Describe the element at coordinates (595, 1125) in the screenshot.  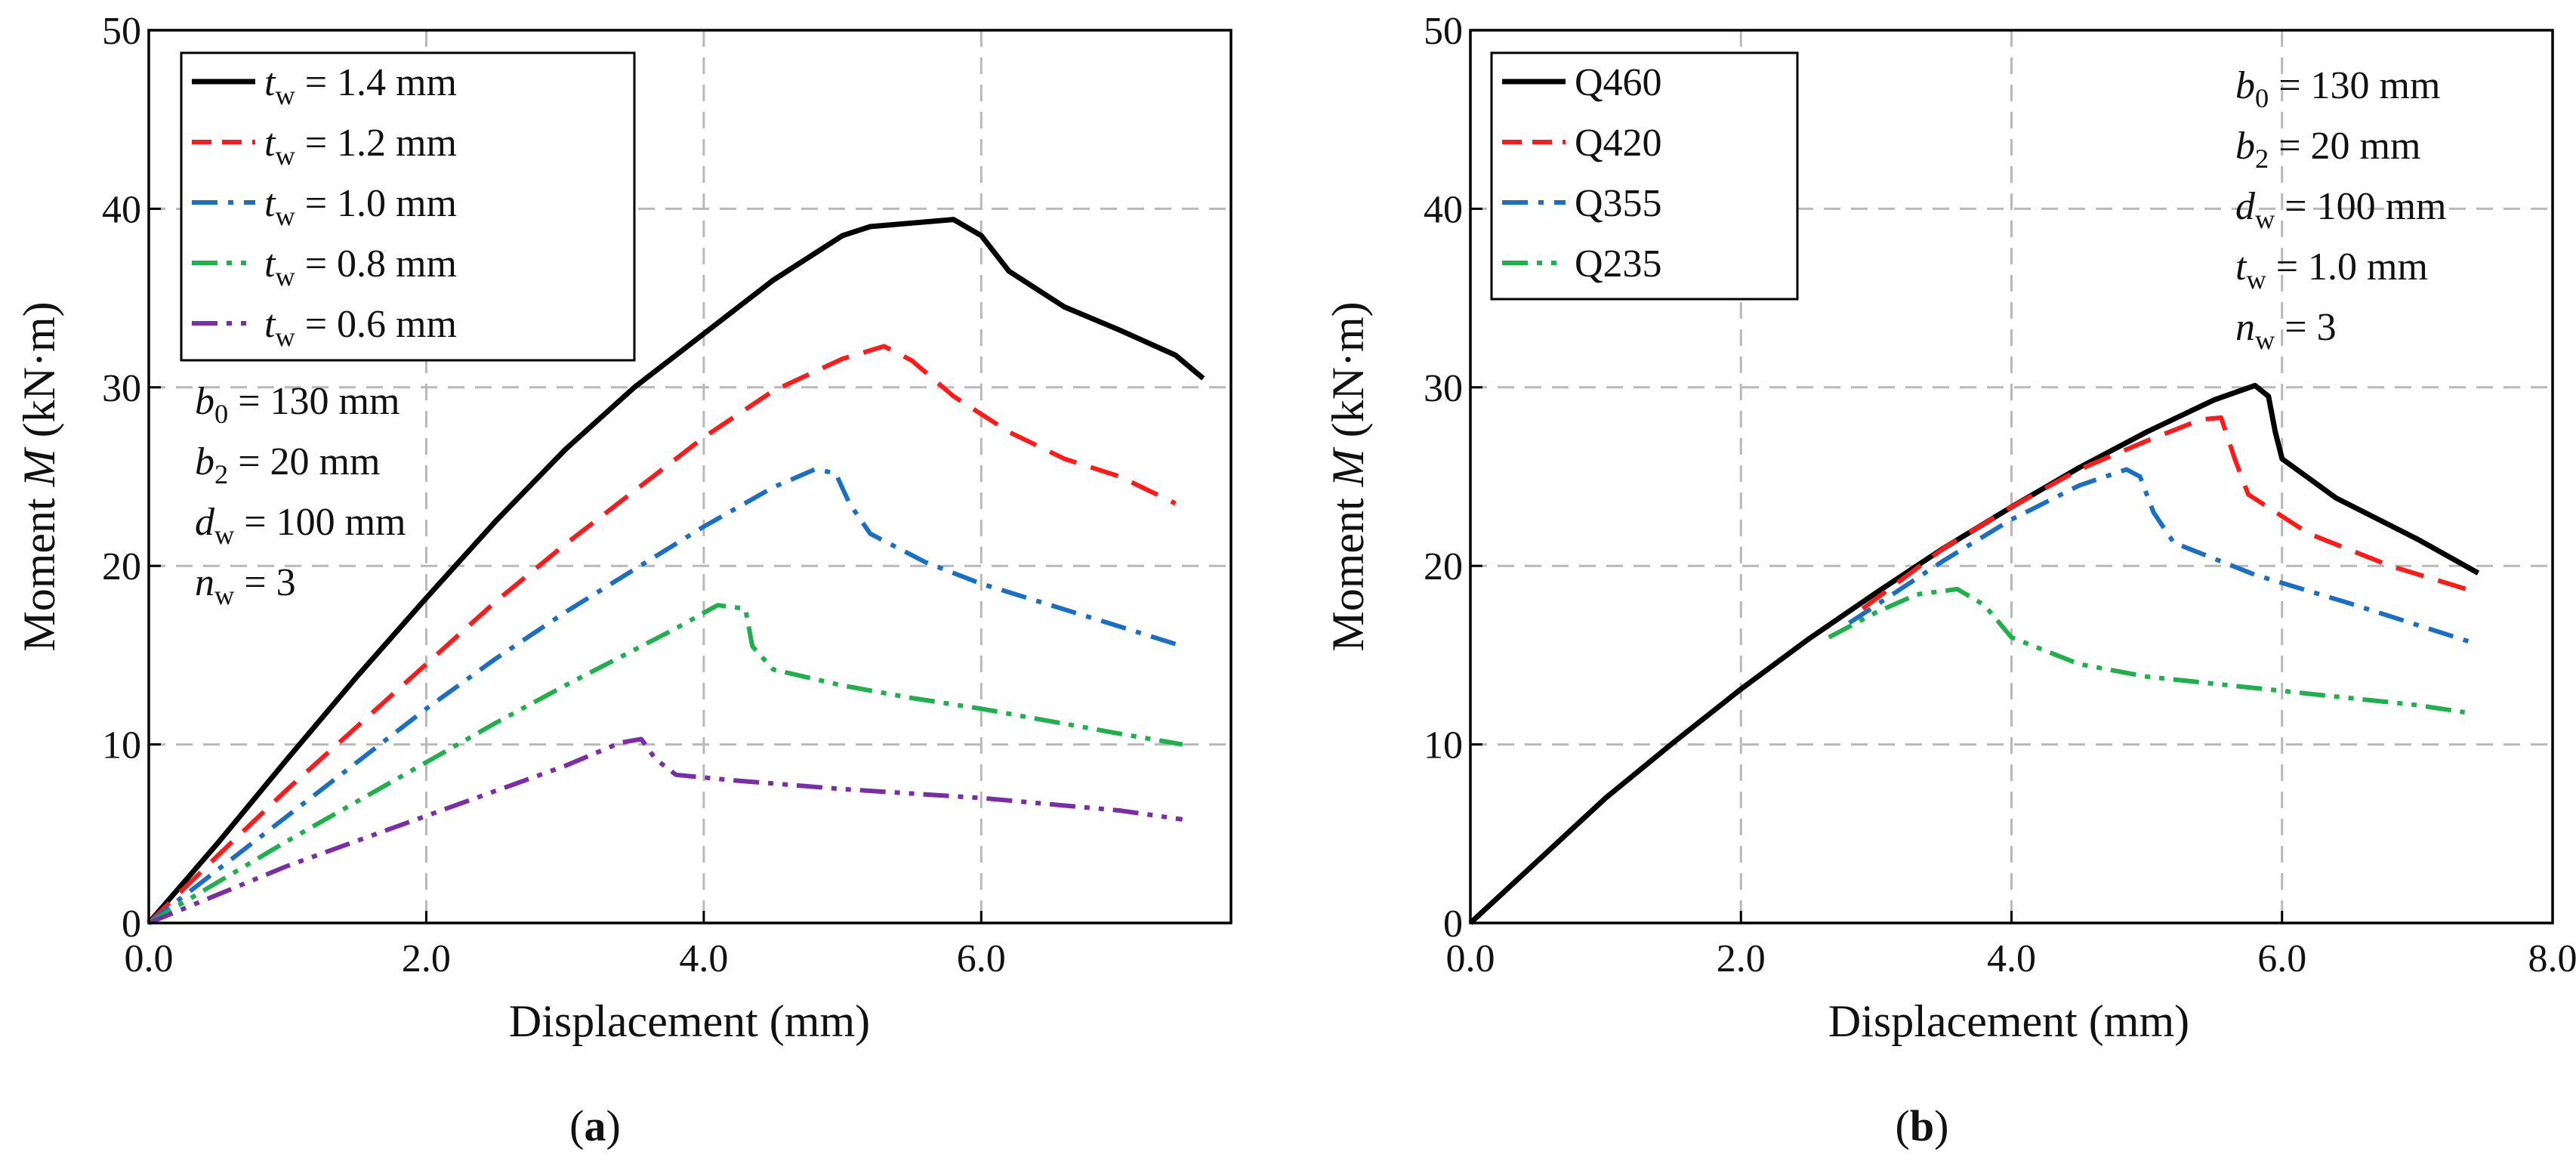
I see `caption-a: (a)` at that location.